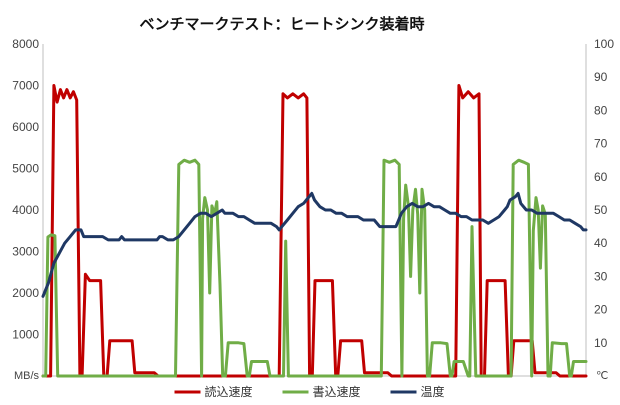  What do you see at coordinates (602, 376) in the screenshot?
I see `y-right-unit-label: ℃` at bounding box center [602, 376].